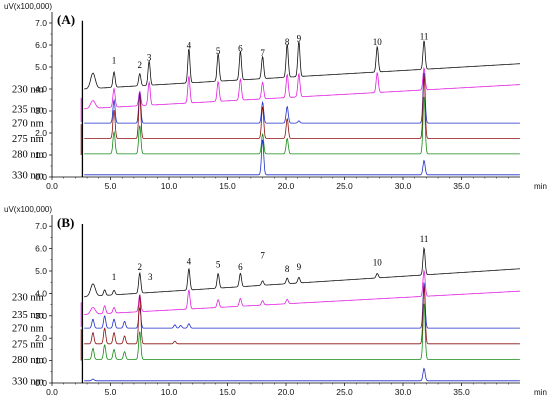  Describe the element at coordinates (65, 222) in the screenshot. I see `panel-label: (B)` at that location.